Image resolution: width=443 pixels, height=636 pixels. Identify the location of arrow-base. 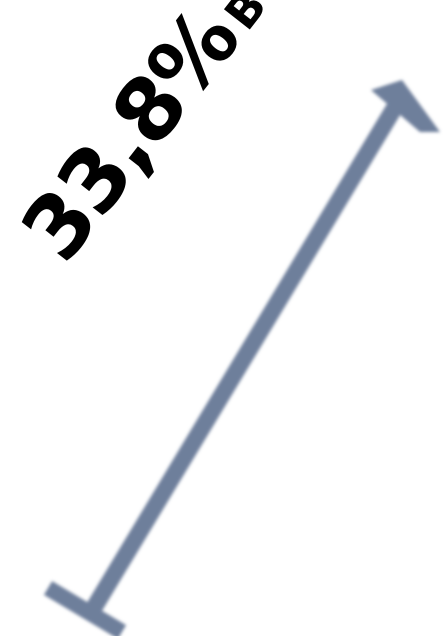
(85, 608).